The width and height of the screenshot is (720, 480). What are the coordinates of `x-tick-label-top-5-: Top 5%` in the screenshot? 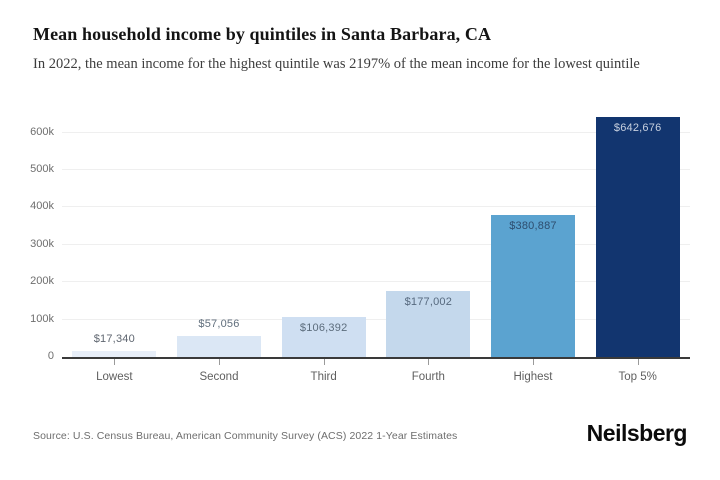 It's located at (637, 377).